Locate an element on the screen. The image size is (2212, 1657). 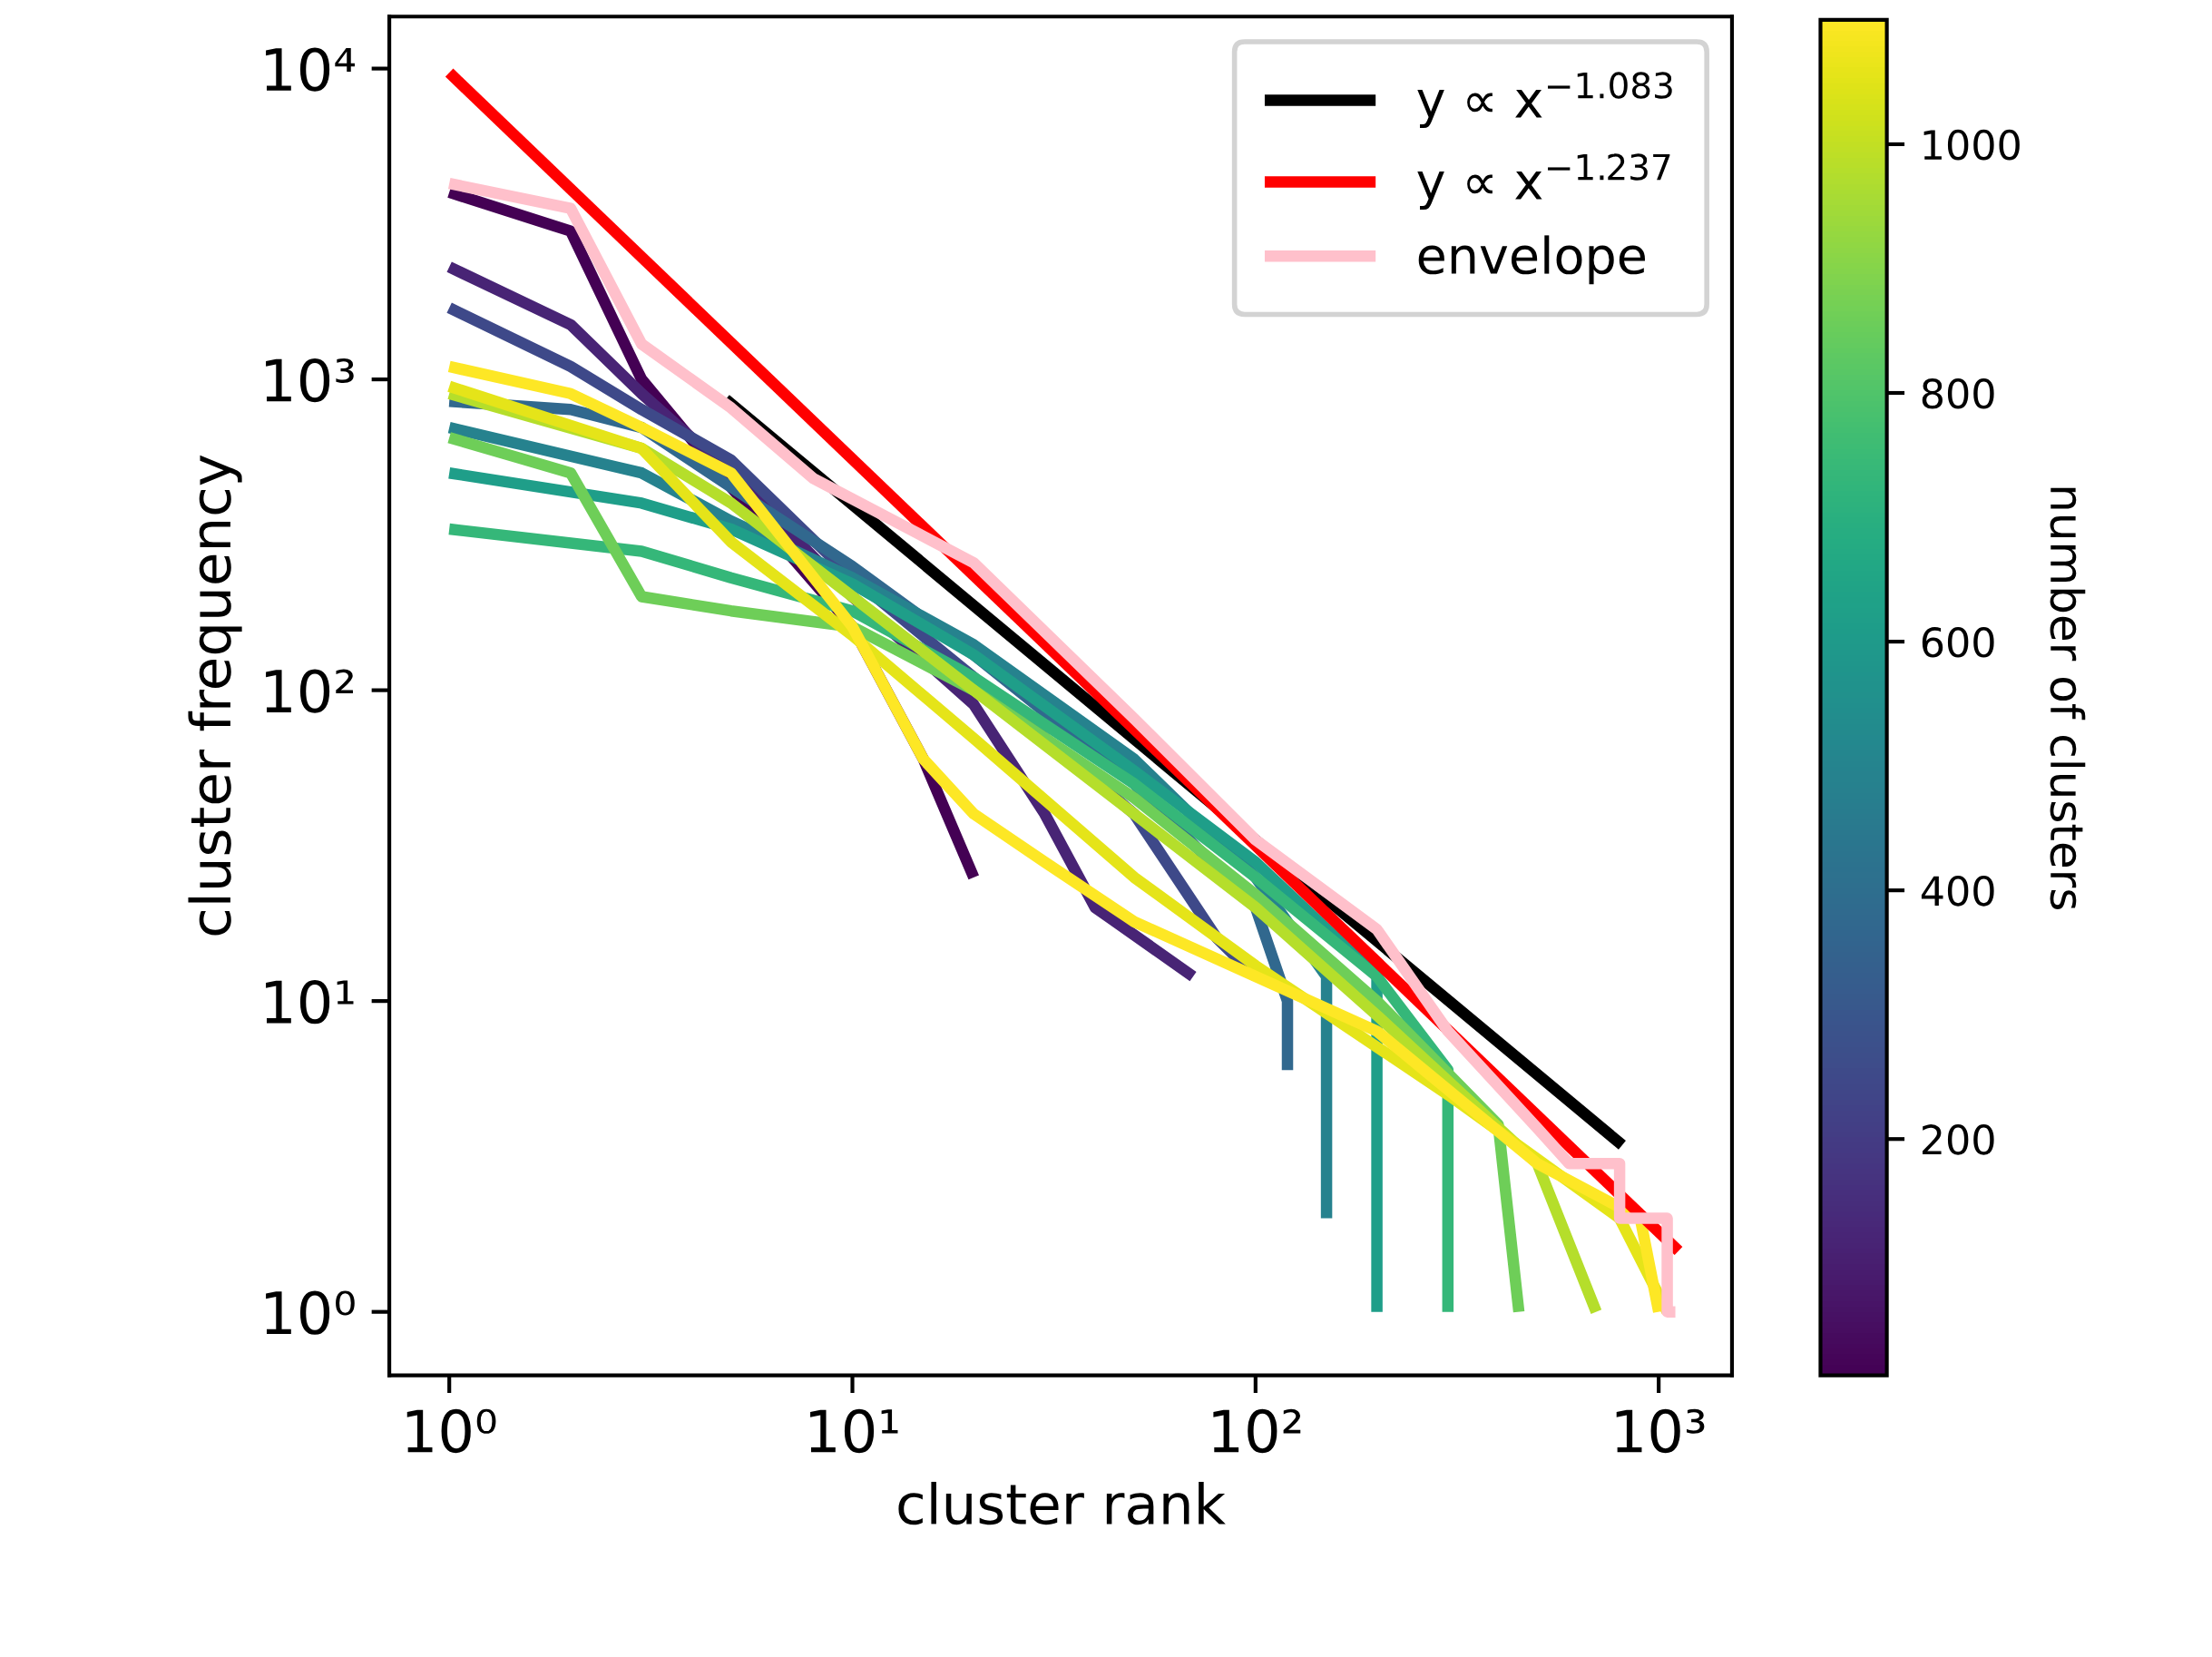
color-bar-label: 600 is located at coordinates (1958, 642).